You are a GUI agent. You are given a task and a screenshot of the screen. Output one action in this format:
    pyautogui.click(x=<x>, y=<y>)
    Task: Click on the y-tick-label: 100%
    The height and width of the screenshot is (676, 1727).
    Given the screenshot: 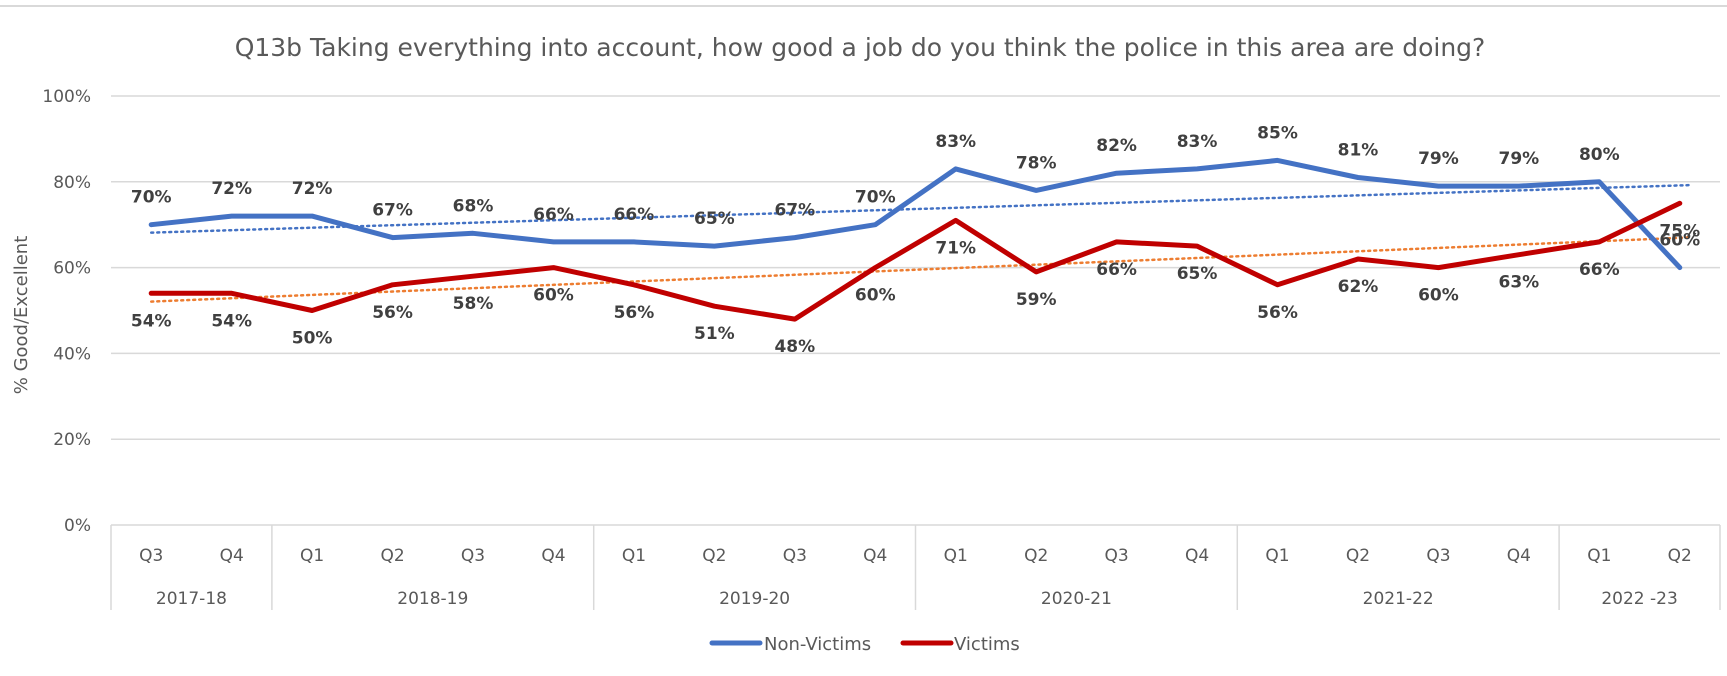 What is the action you would take?
    pyautogui.click(x=66, y=97)
    